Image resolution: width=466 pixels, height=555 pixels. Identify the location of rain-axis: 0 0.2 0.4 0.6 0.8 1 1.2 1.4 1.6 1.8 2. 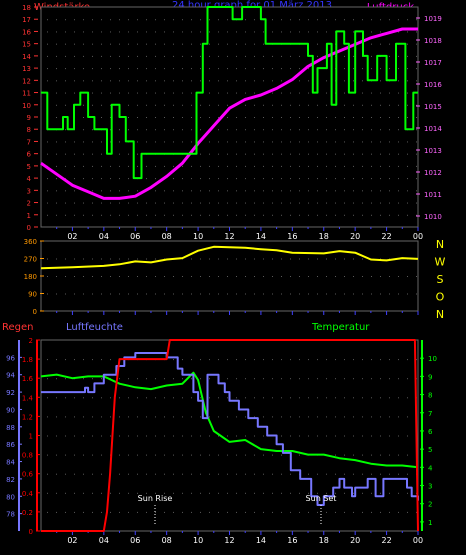
(31, 436).